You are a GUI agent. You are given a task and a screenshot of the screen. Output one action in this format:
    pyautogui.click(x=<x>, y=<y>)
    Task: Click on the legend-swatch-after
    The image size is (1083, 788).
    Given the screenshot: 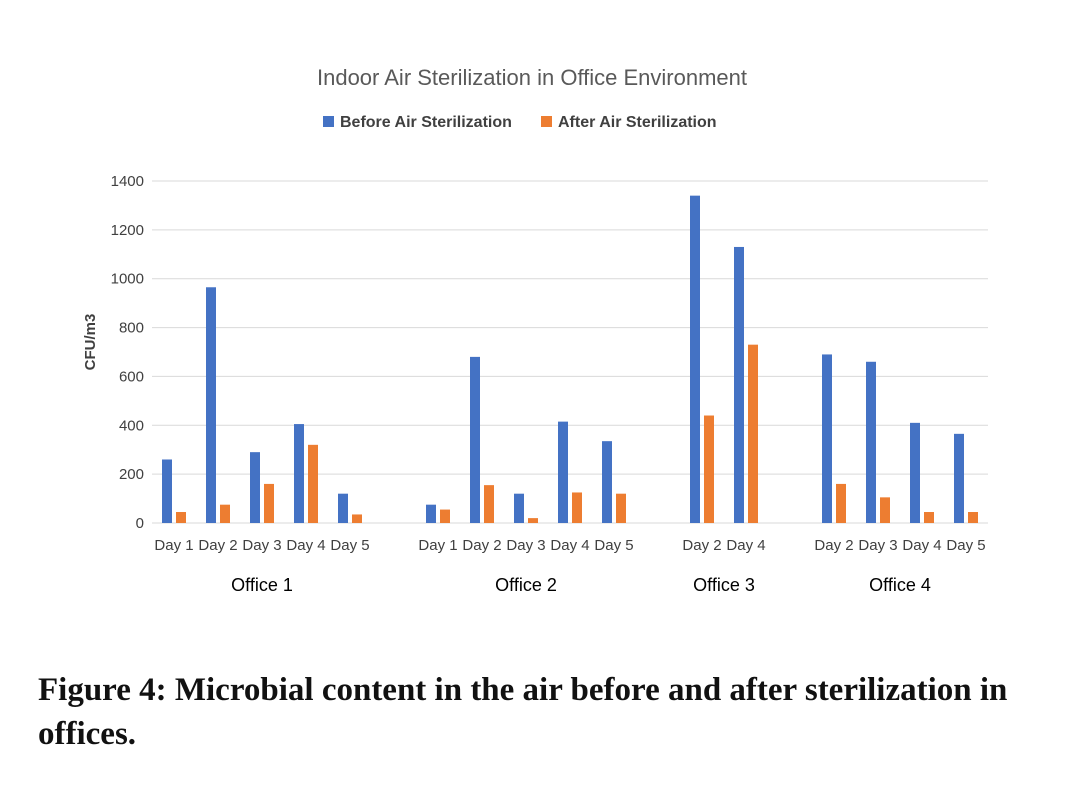 What is the action you would take?
    pyautogui.click(x=546, y=121)
    